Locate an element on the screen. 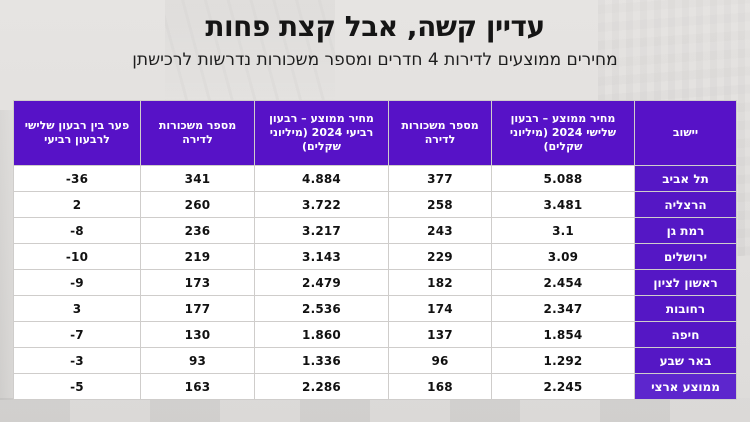 The width and height of the screenshot is (750, 422). value-cell: 2.245 is located at coordinates (563, 386).